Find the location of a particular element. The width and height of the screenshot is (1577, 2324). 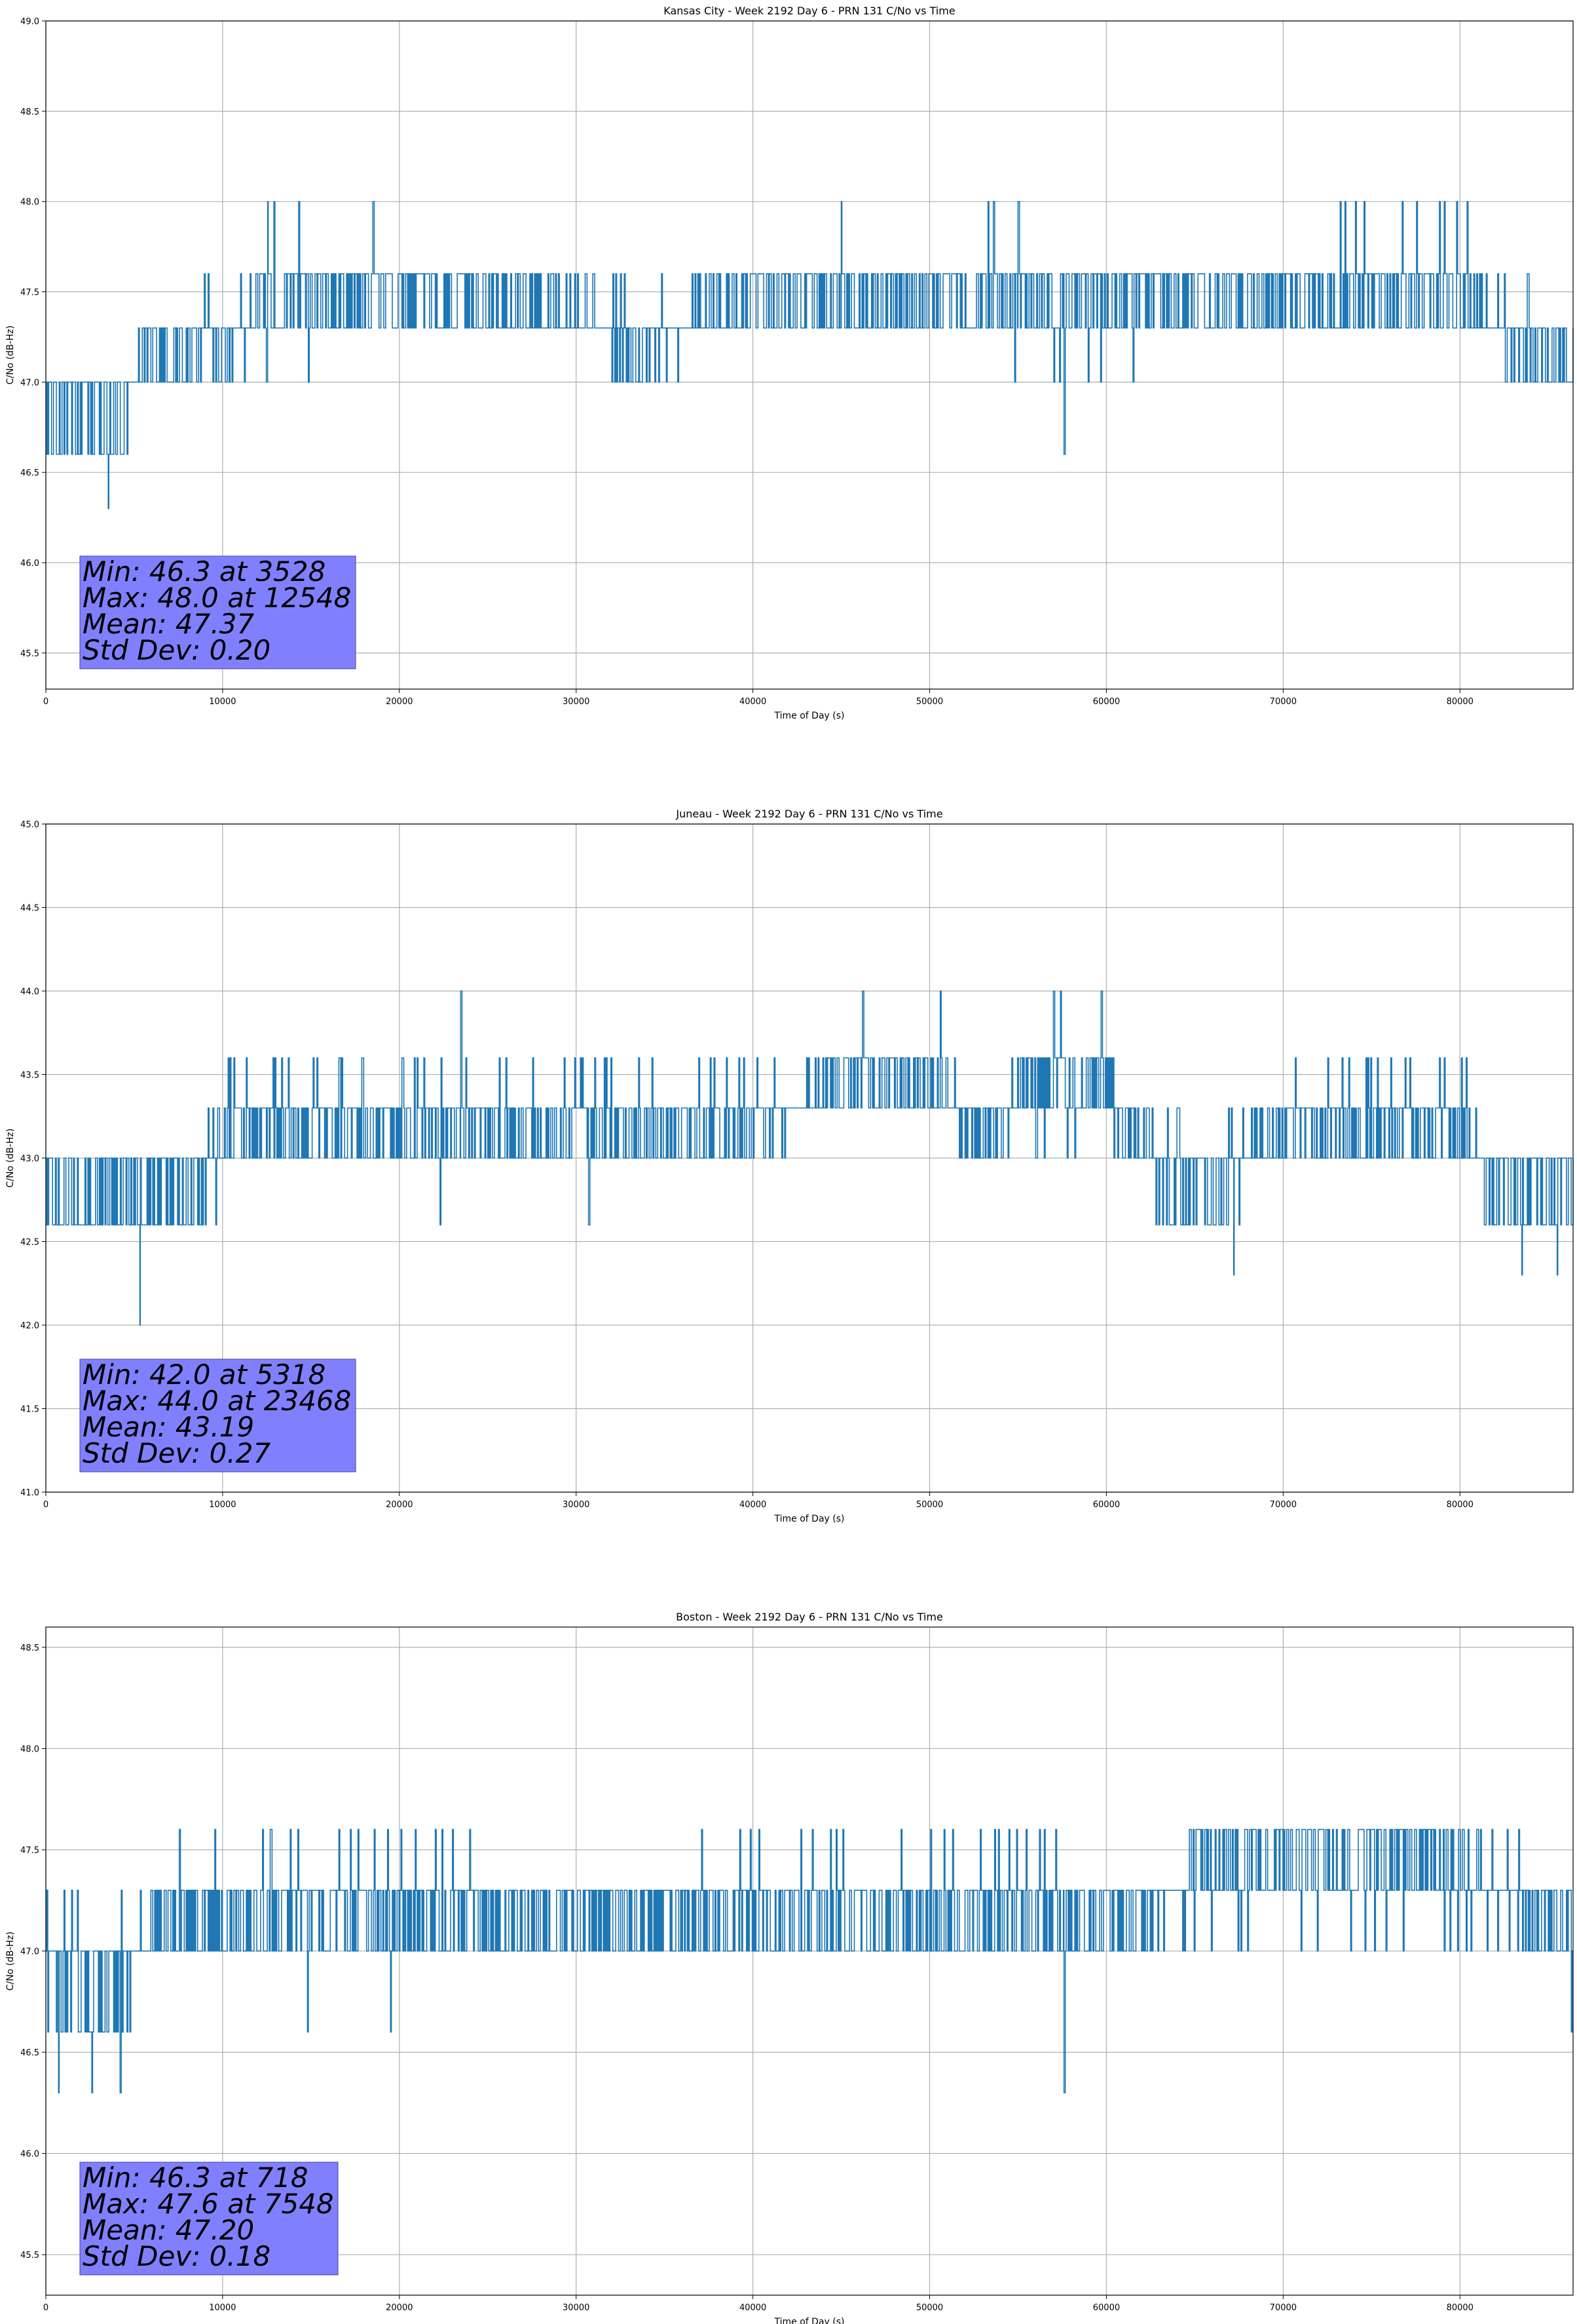

stats-line: Min: 42.0 at 5318 is located at coordinates (204, 1375).